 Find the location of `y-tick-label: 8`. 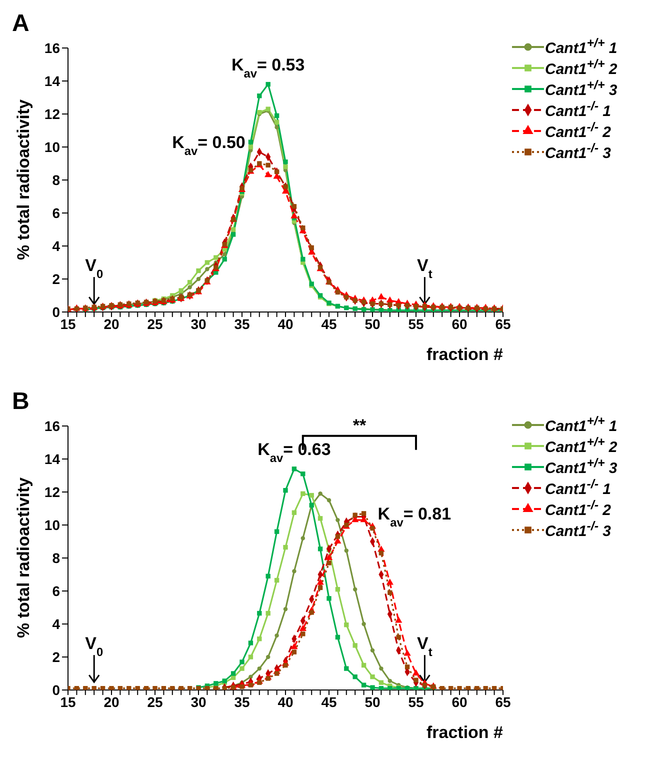

y-tick-label: 8 is located at coordinates (56, 180).